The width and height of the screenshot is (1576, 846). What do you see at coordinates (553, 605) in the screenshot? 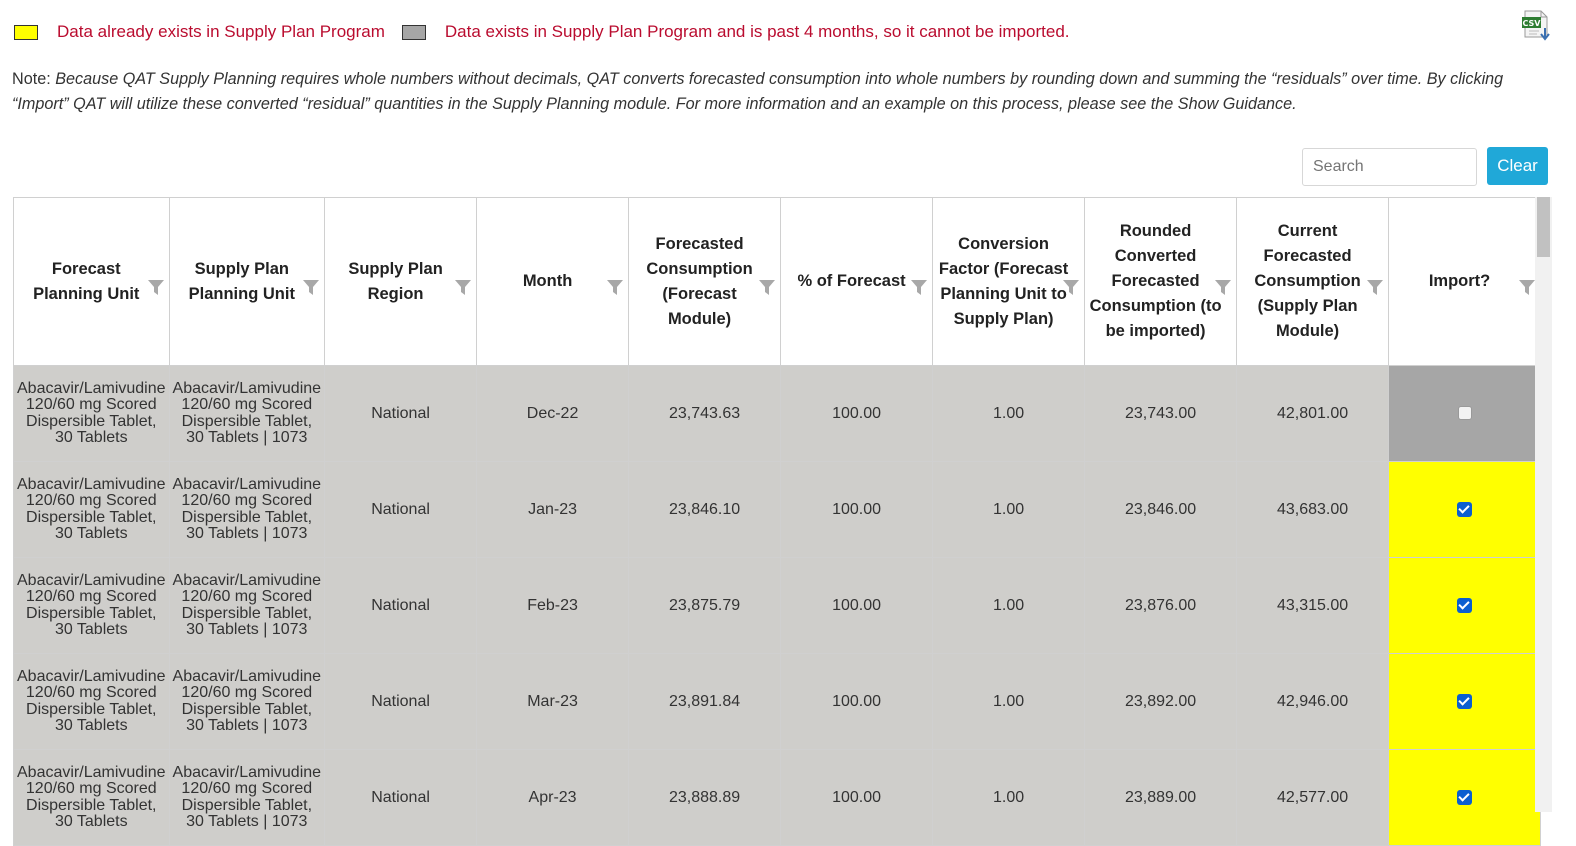
I see `cell-month: Feb-23` at bounding box center [553, 605].